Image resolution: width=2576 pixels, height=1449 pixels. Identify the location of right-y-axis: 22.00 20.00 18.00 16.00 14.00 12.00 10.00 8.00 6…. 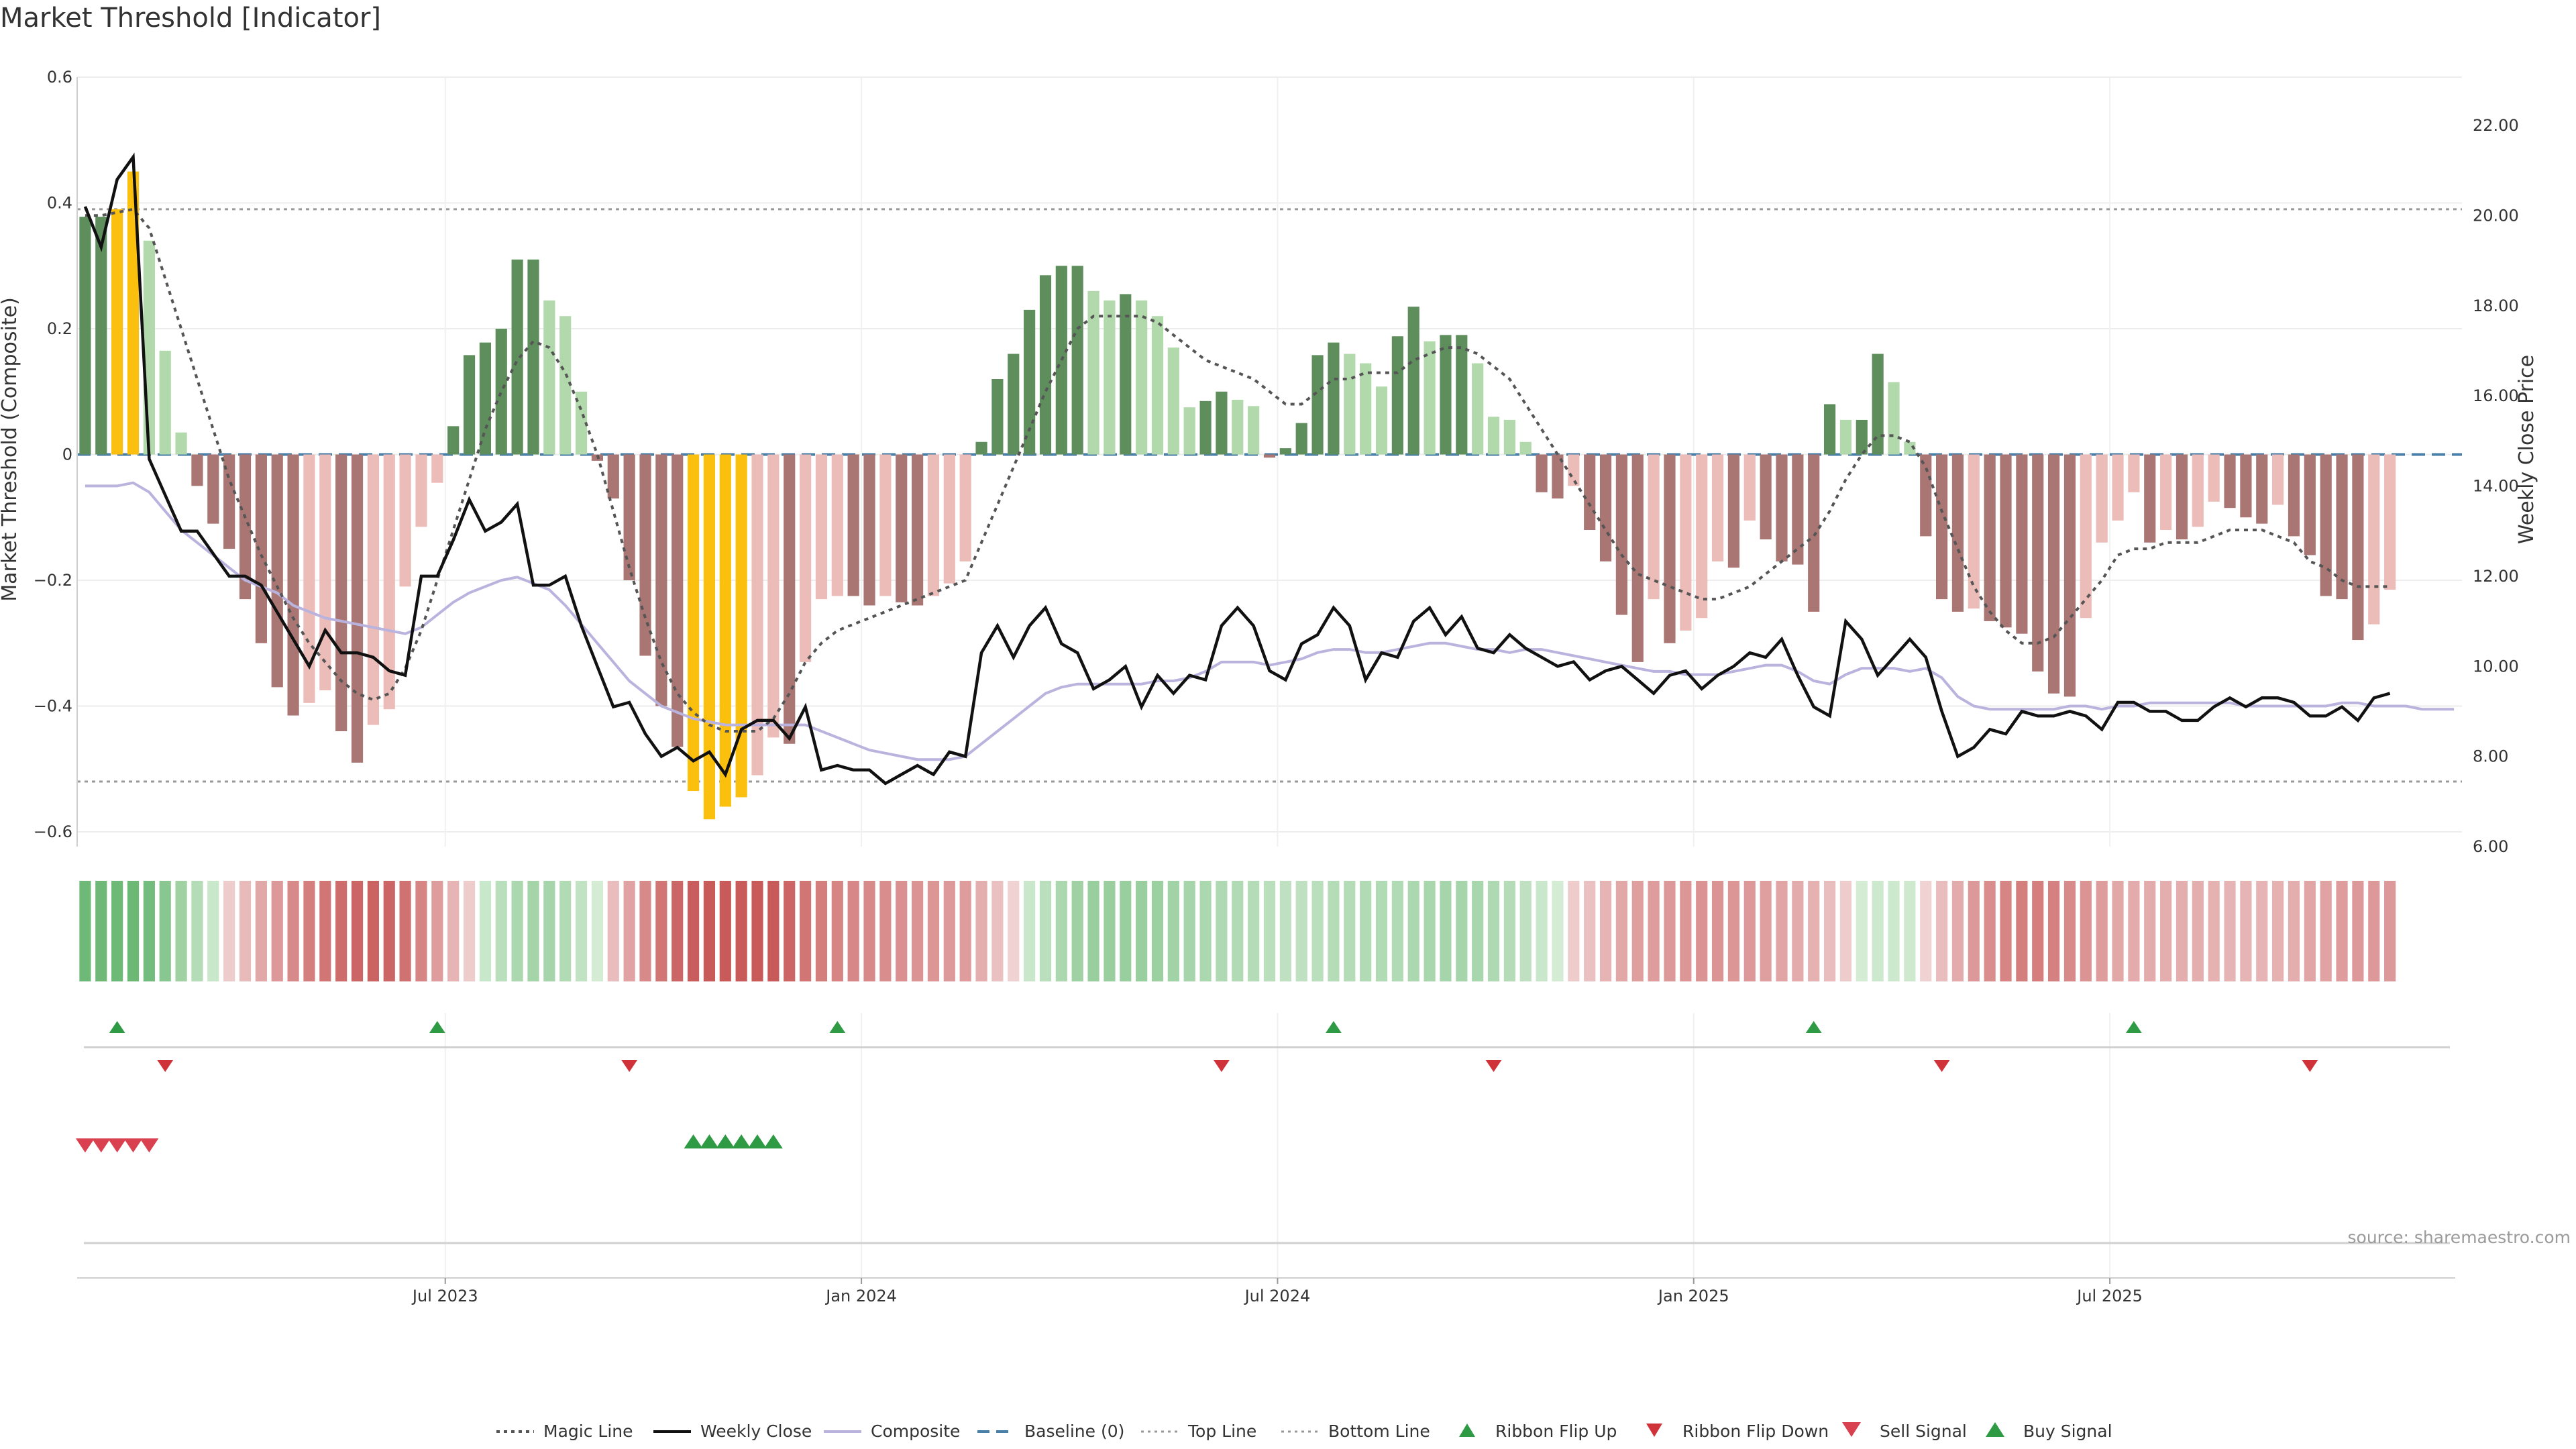
(2496, 486).